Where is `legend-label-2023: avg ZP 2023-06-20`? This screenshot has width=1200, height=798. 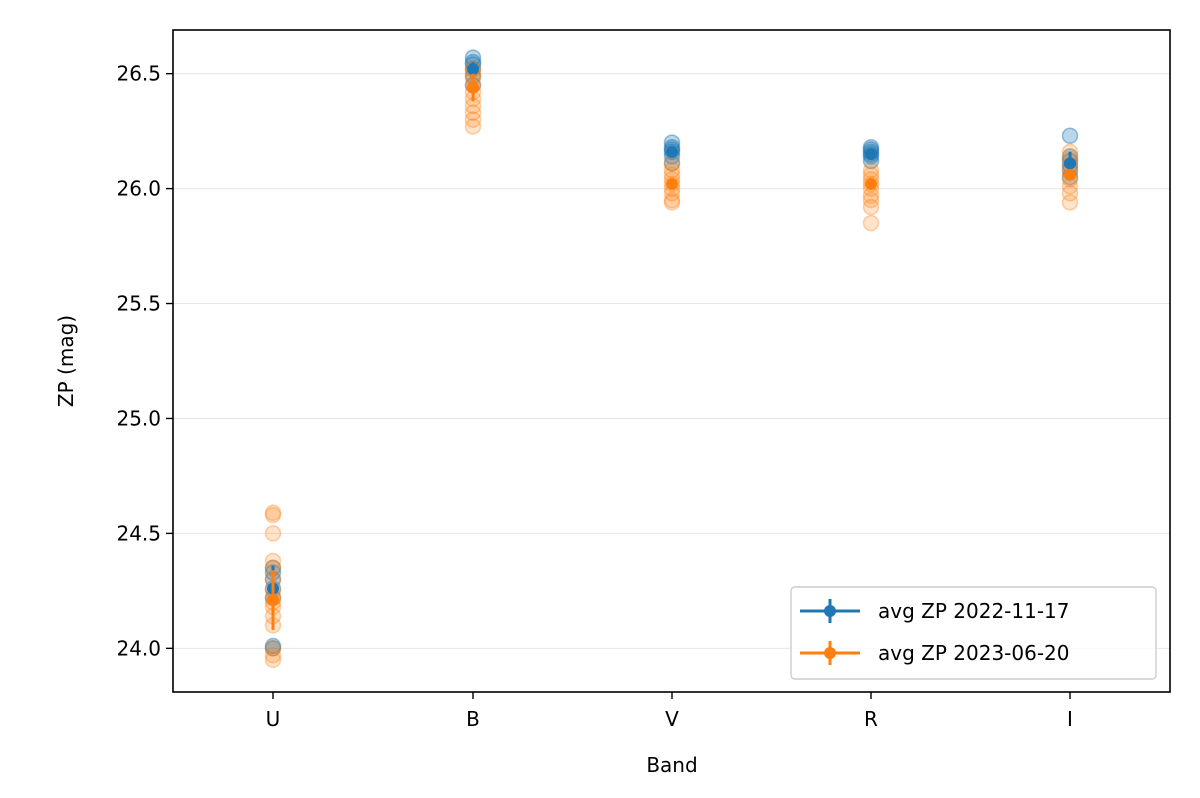 legend-label-2023: avg ZP 2023-06-20 is located at coordinates (974, 653).